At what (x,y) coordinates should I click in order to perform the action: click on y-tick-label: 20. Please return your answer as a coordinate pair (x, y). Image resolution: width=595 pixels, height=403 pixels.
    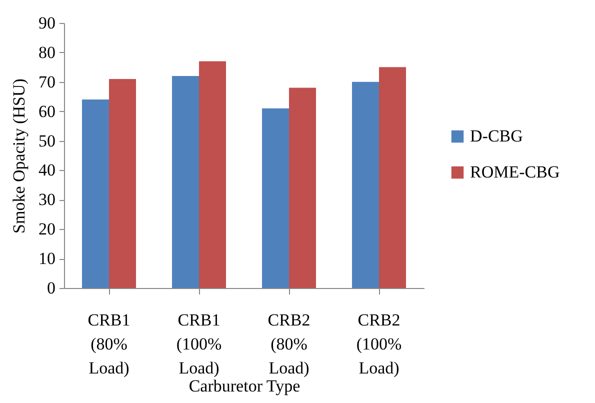
    Looking at the image, I should click on (47, 229).